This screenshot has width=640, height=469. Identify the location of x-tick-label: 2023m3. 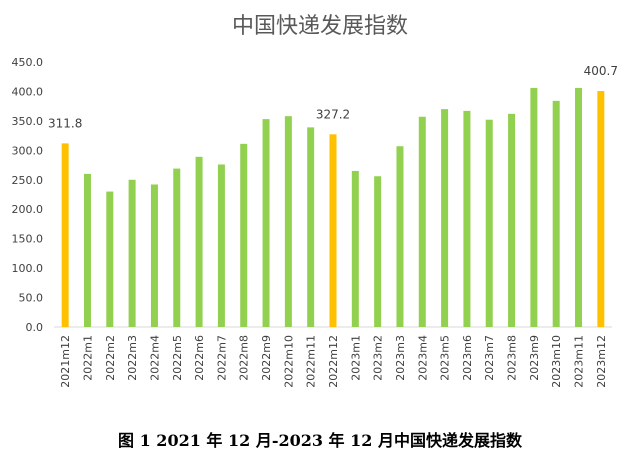
(400, 358).